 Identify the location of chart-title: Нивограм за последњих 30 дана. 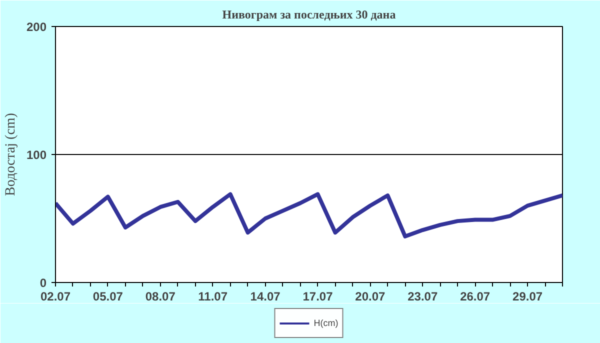
(309, 15).